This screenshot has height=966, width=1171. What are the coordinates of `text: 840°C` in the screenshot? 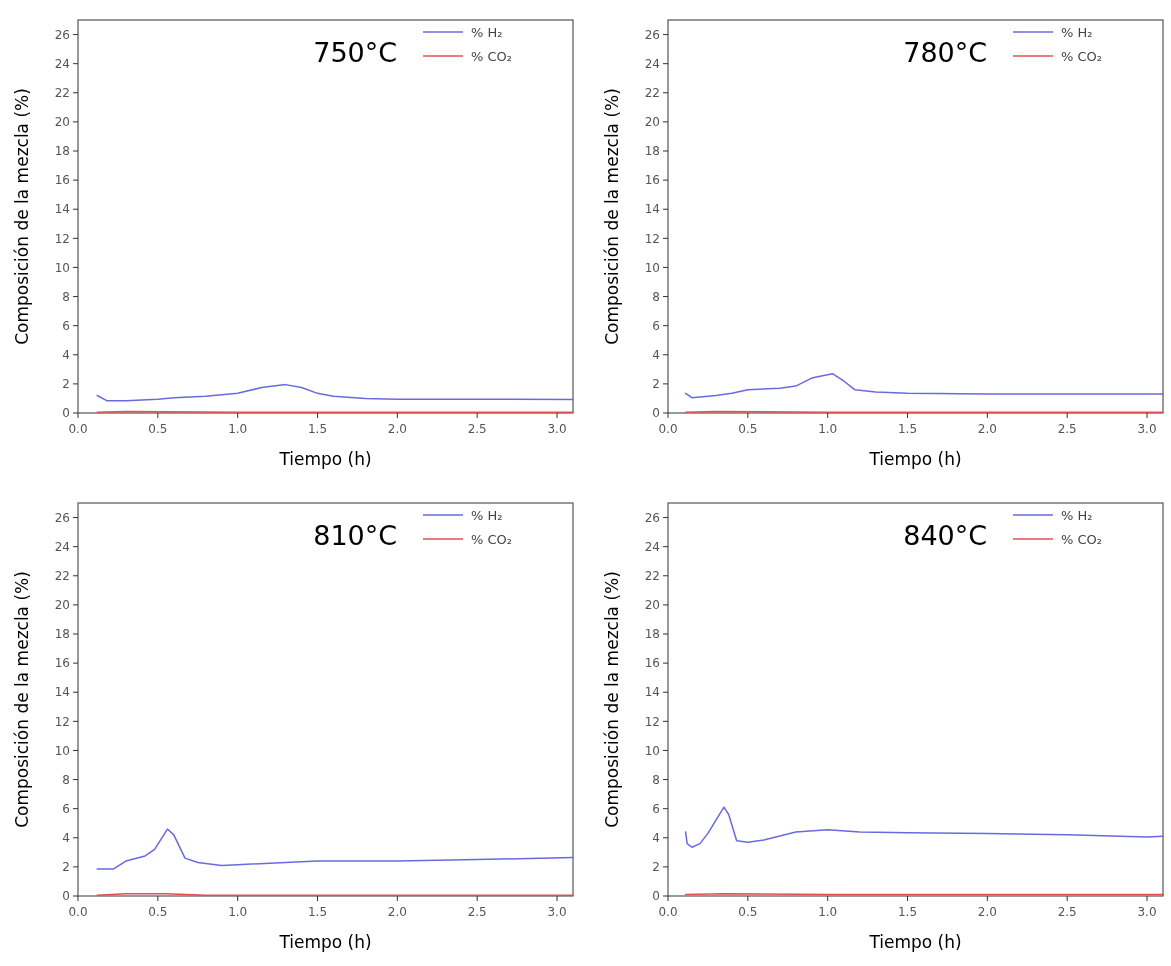 It's located at (945, 535).